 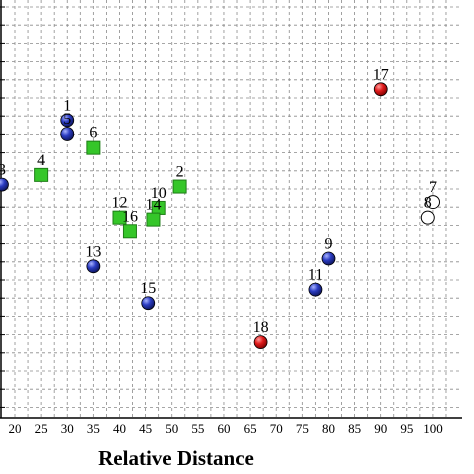 I want to click on data-point-7: 7, so click(x=433, y=194).